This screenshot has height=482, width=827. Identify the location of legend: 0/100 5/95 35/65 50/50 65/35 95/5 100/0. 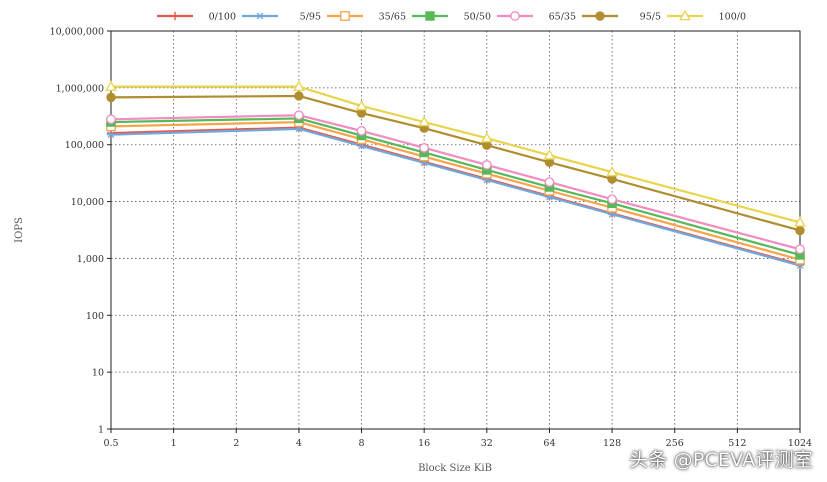
(451, 16).